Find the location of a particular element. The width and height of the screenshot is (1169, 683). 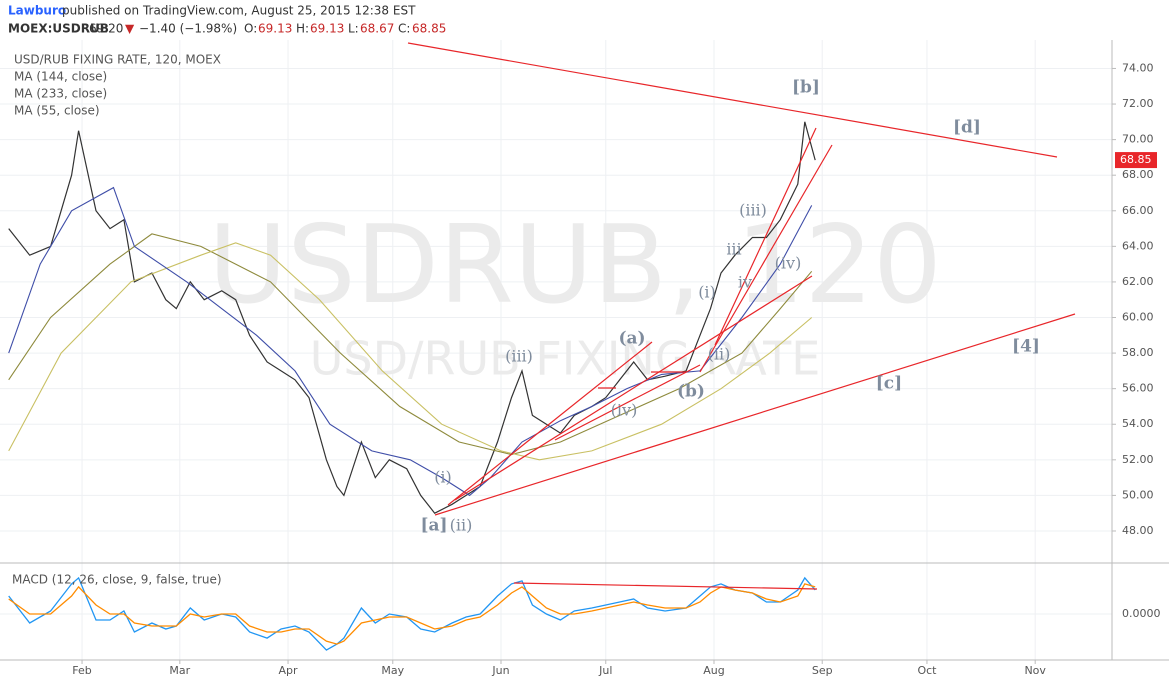

watermark-name: USD/RUB FIXING RATE is located at coordinates (565, 359).